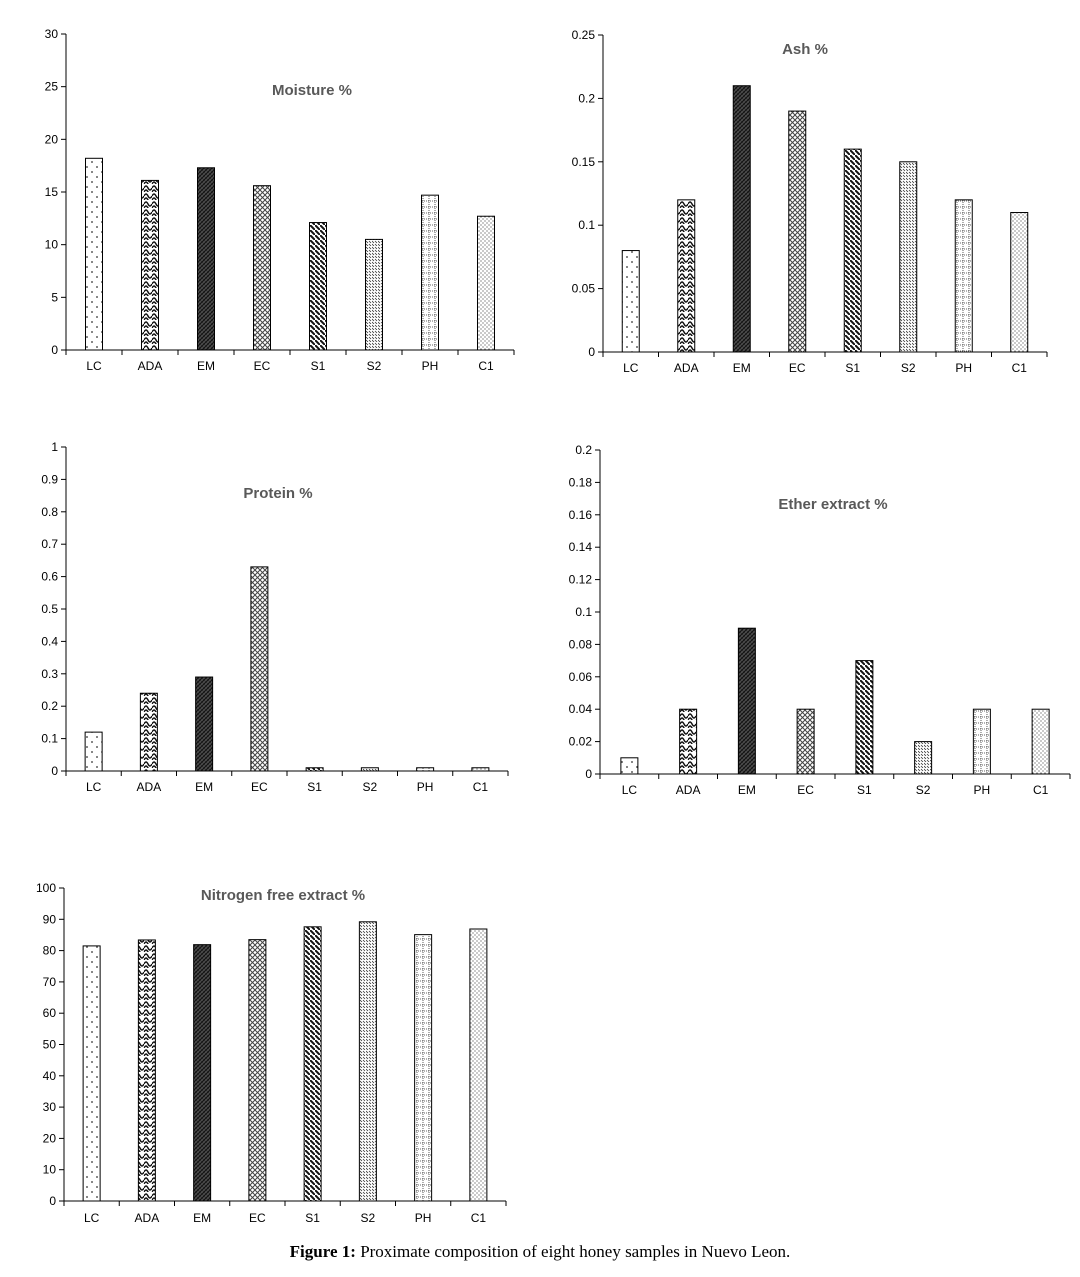 The width and height of the screenshot is (1080, 1277). What do you see at coordinates (46, 888) in the screenshot?
I see `y-tick-label: 100` at bounding box center [46, 888].